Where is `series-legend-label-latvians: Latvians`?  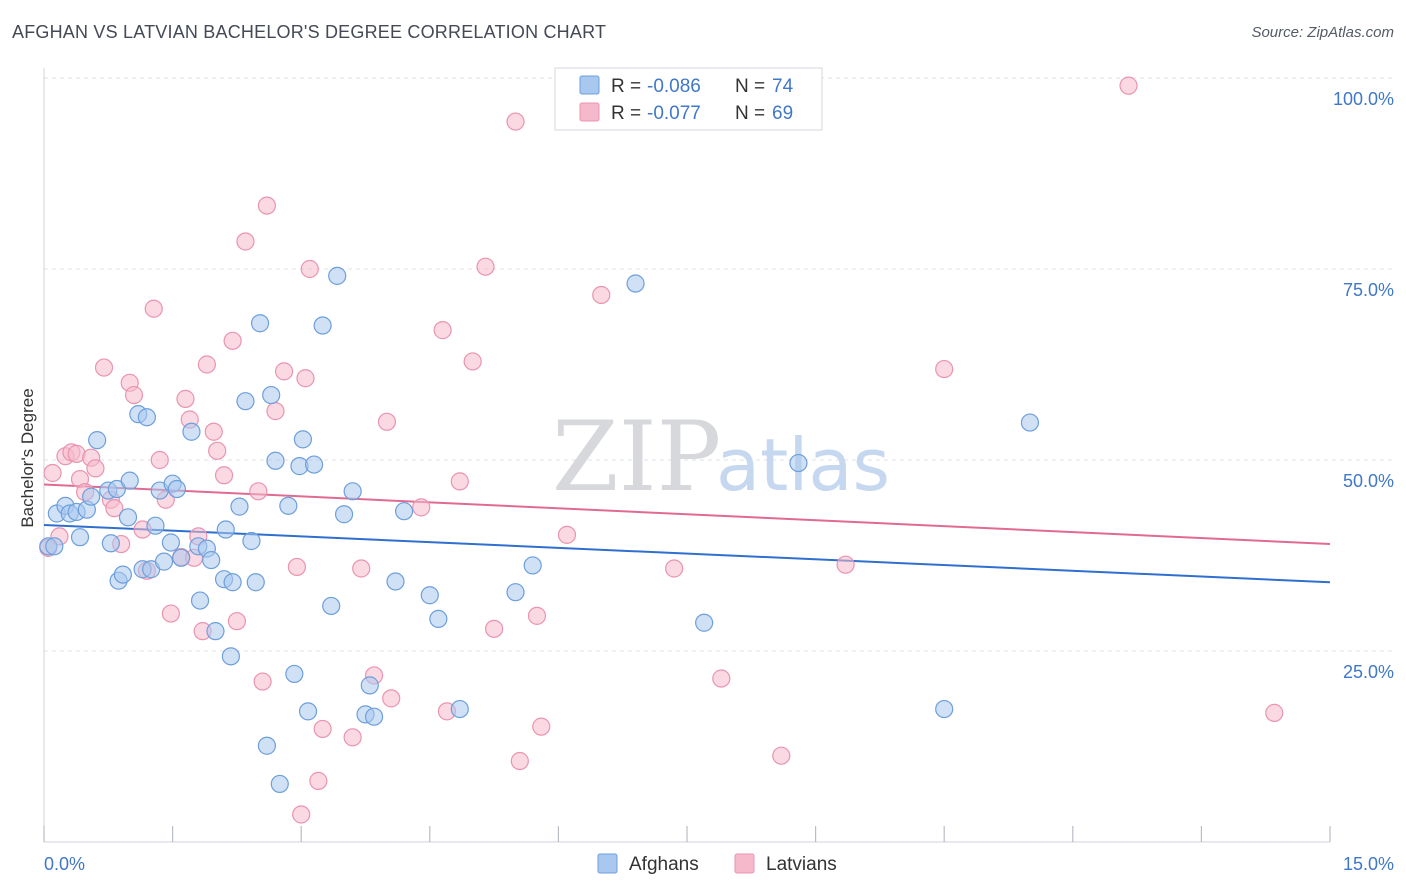 series-legend-label-latvians: Latvians is located at coordinates (801, 864).